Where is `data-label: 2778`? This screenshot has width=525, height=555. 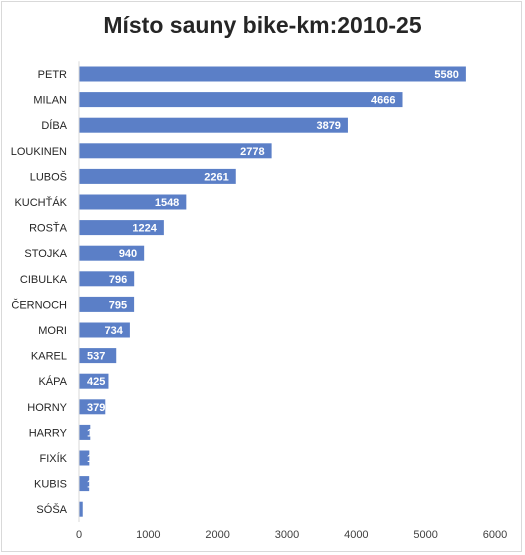
data-label: 2778 is located at coordinates (252, 152).